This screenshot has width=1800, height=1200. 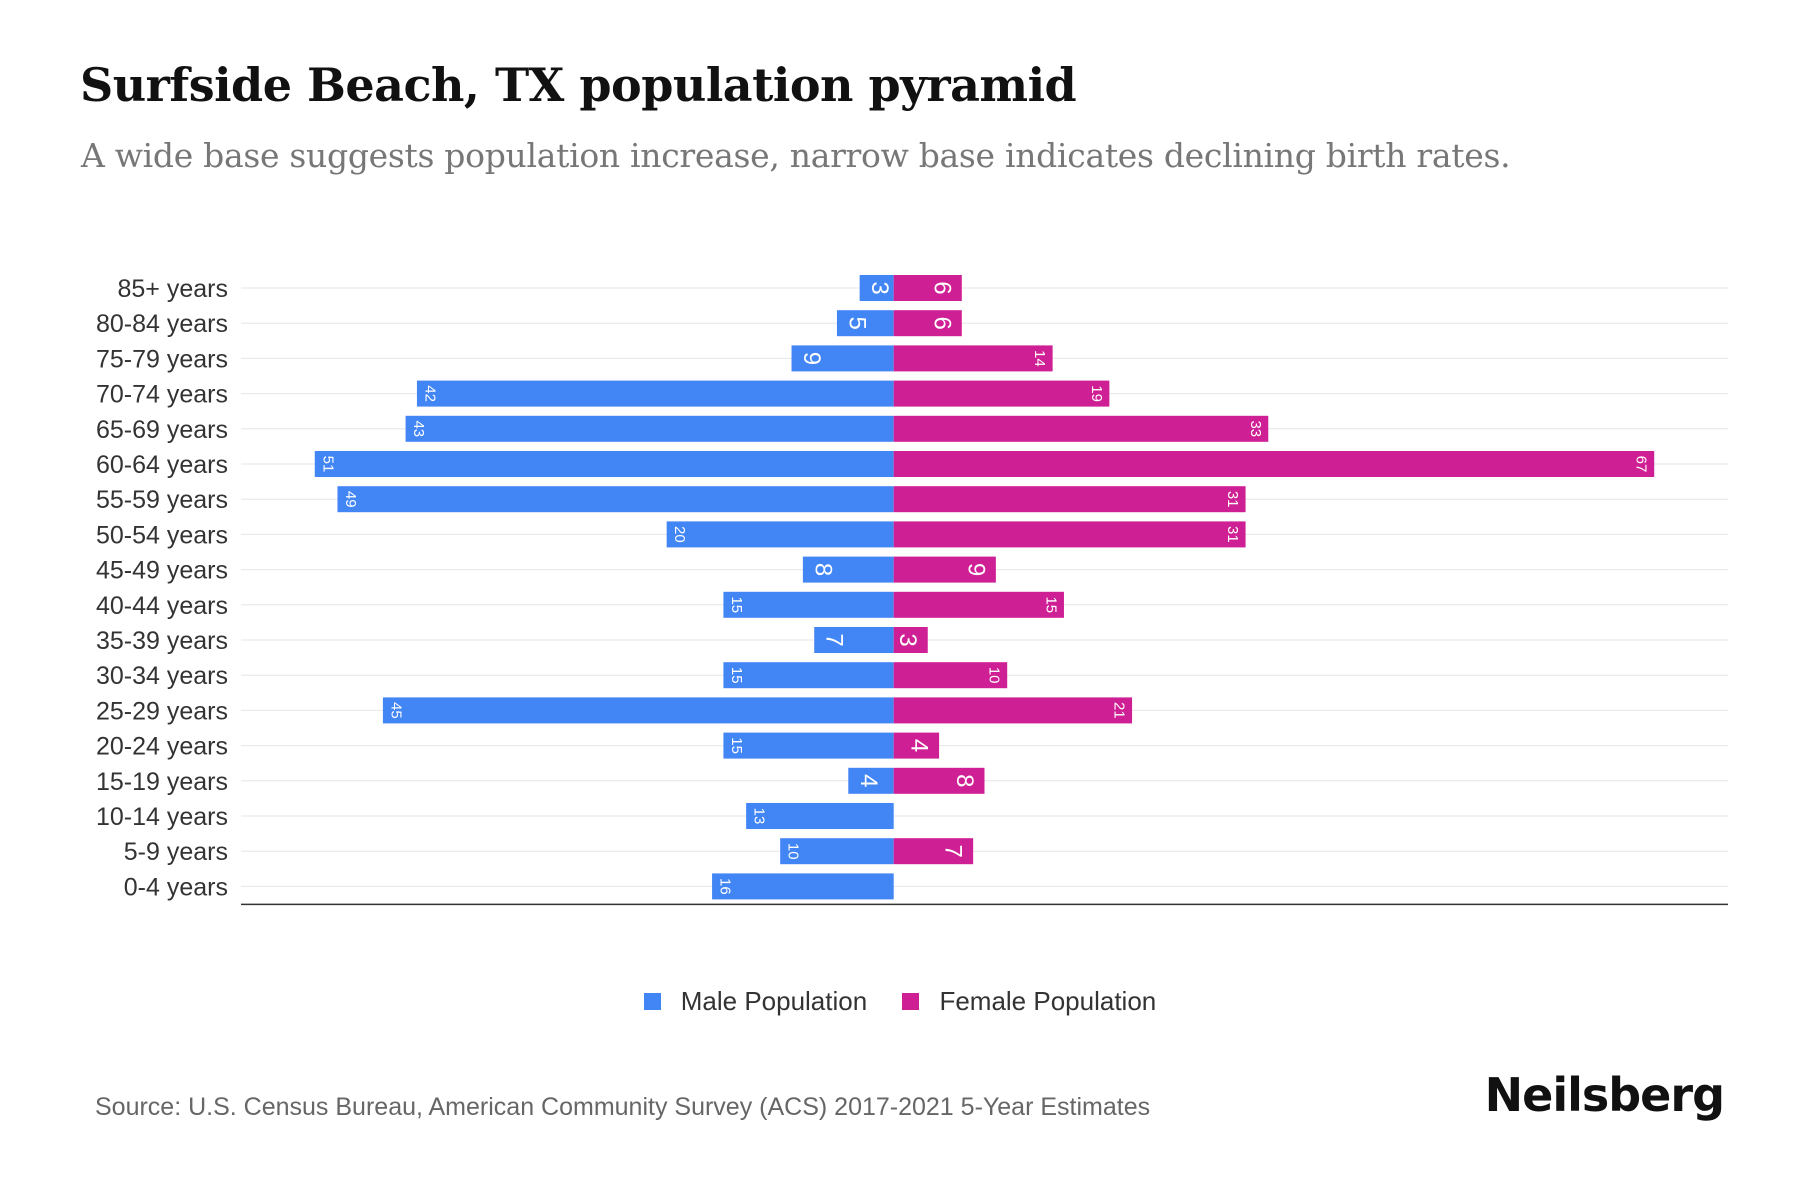 I want to click on y-tick-label: 85+ years, so click(x=173, y=289).